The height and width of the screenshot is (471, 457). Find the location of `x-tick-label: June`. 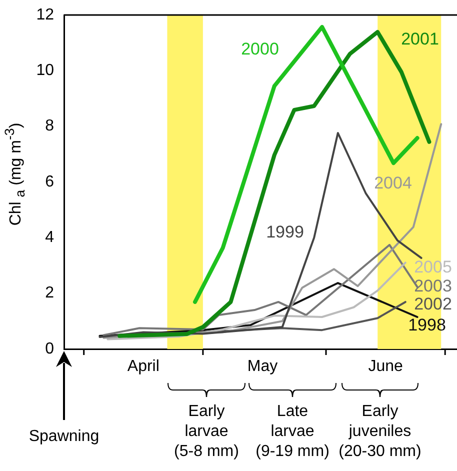

x-tick-label: June is located at coordinates (385, 367).